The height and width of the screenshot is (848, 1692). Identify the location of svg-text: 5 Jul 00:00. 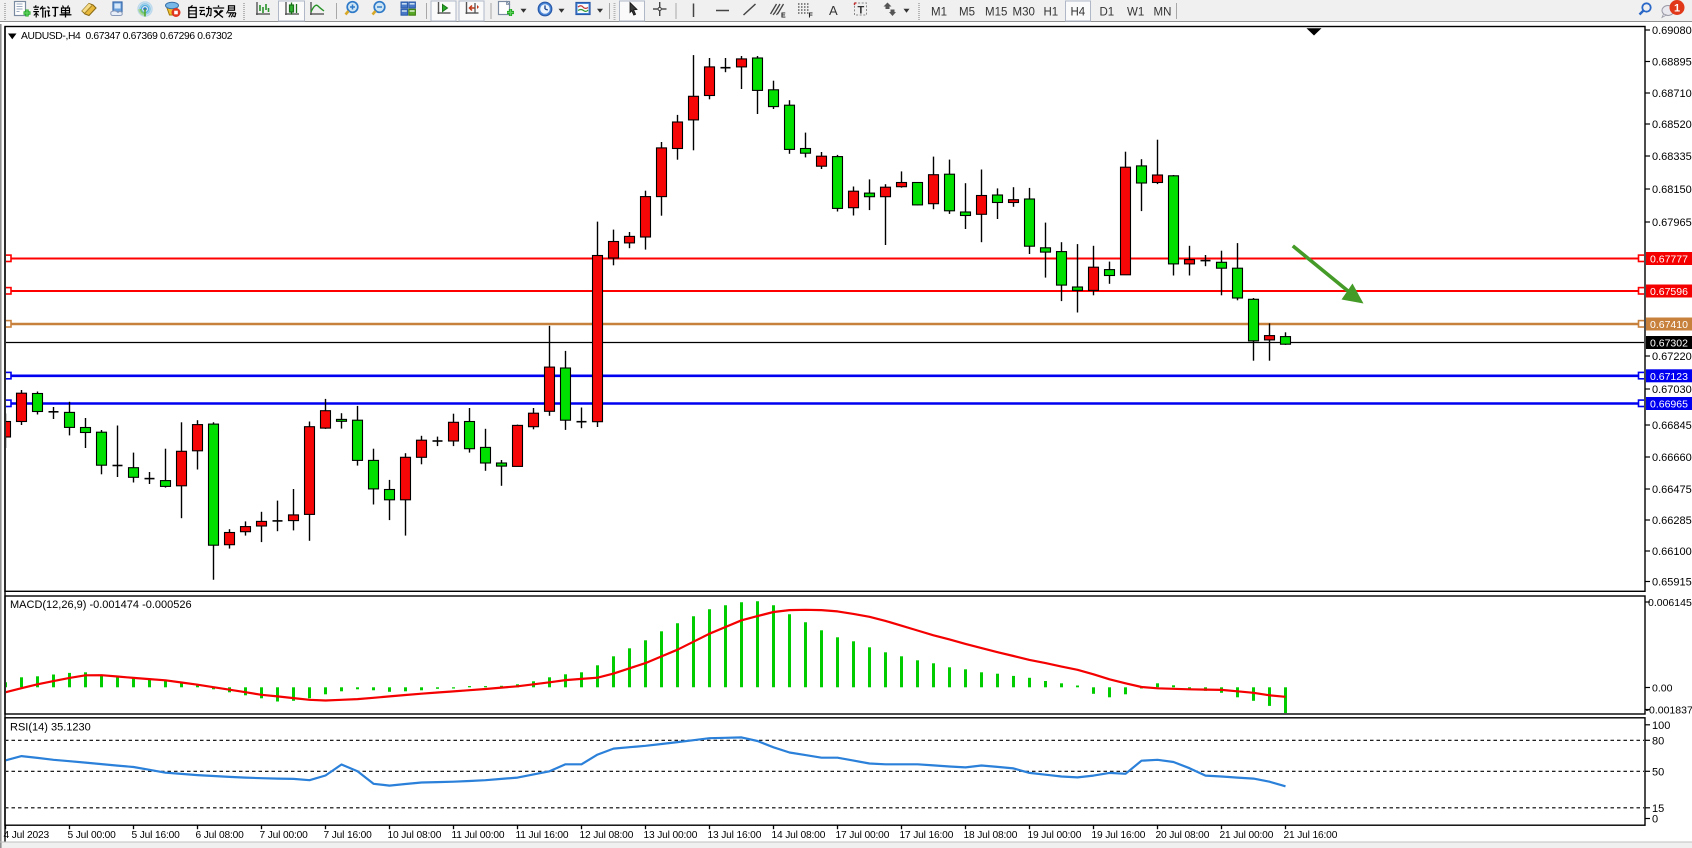
(92, 835).